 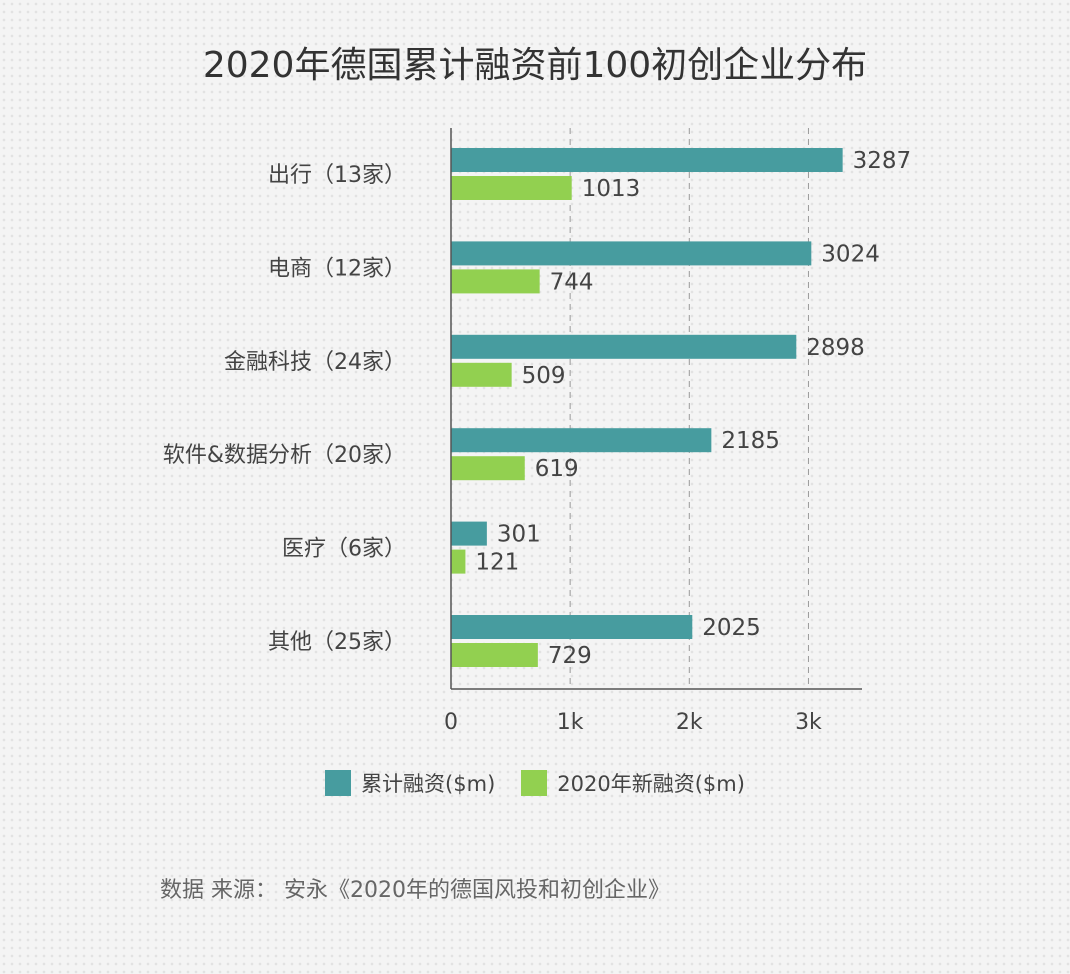 I want to click on category-label: 医疗（6家）, so click(x=344, y=549).